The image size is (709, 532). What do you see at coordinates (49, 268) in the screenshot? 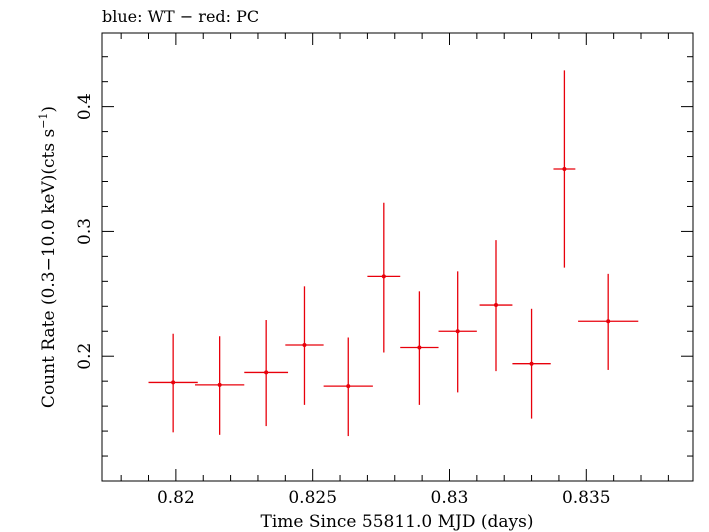
I see `y-axis-title-main: Count Rate (0.3−10.0 keV)(cts s` at bounding box center [49, 268].